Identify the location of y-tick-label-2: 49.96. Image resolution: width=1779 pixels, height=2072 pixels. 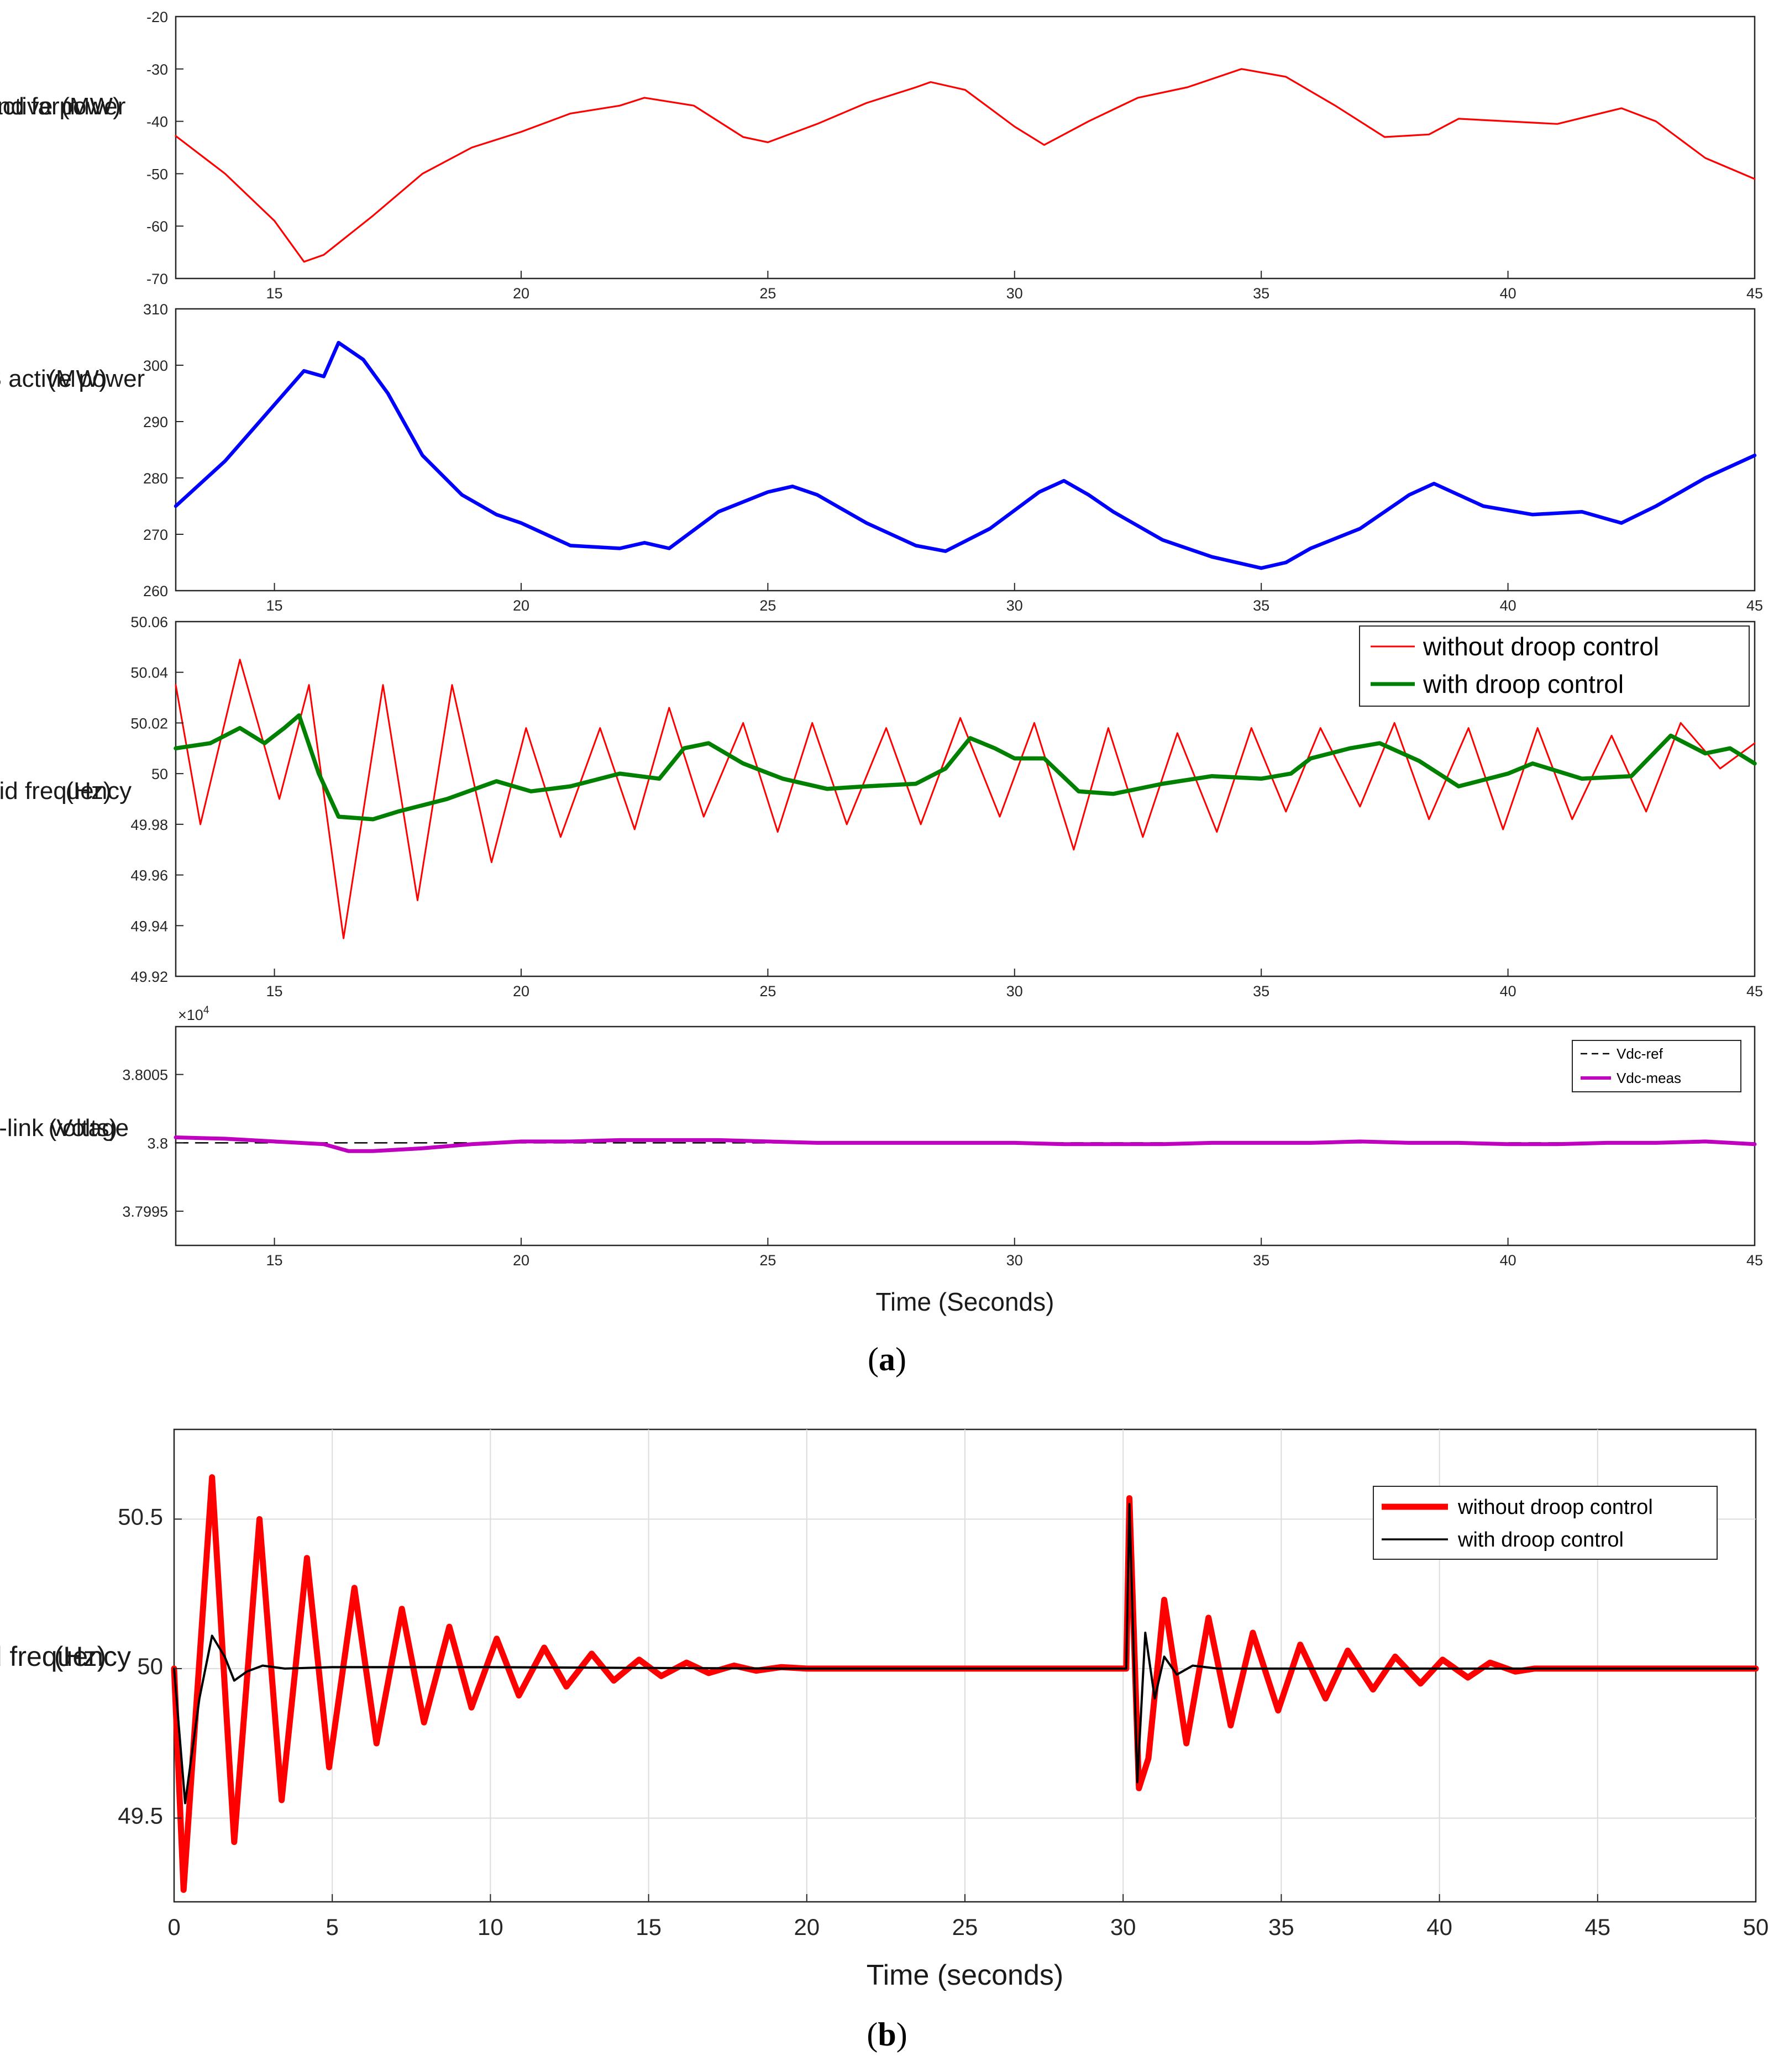
(149, 875).